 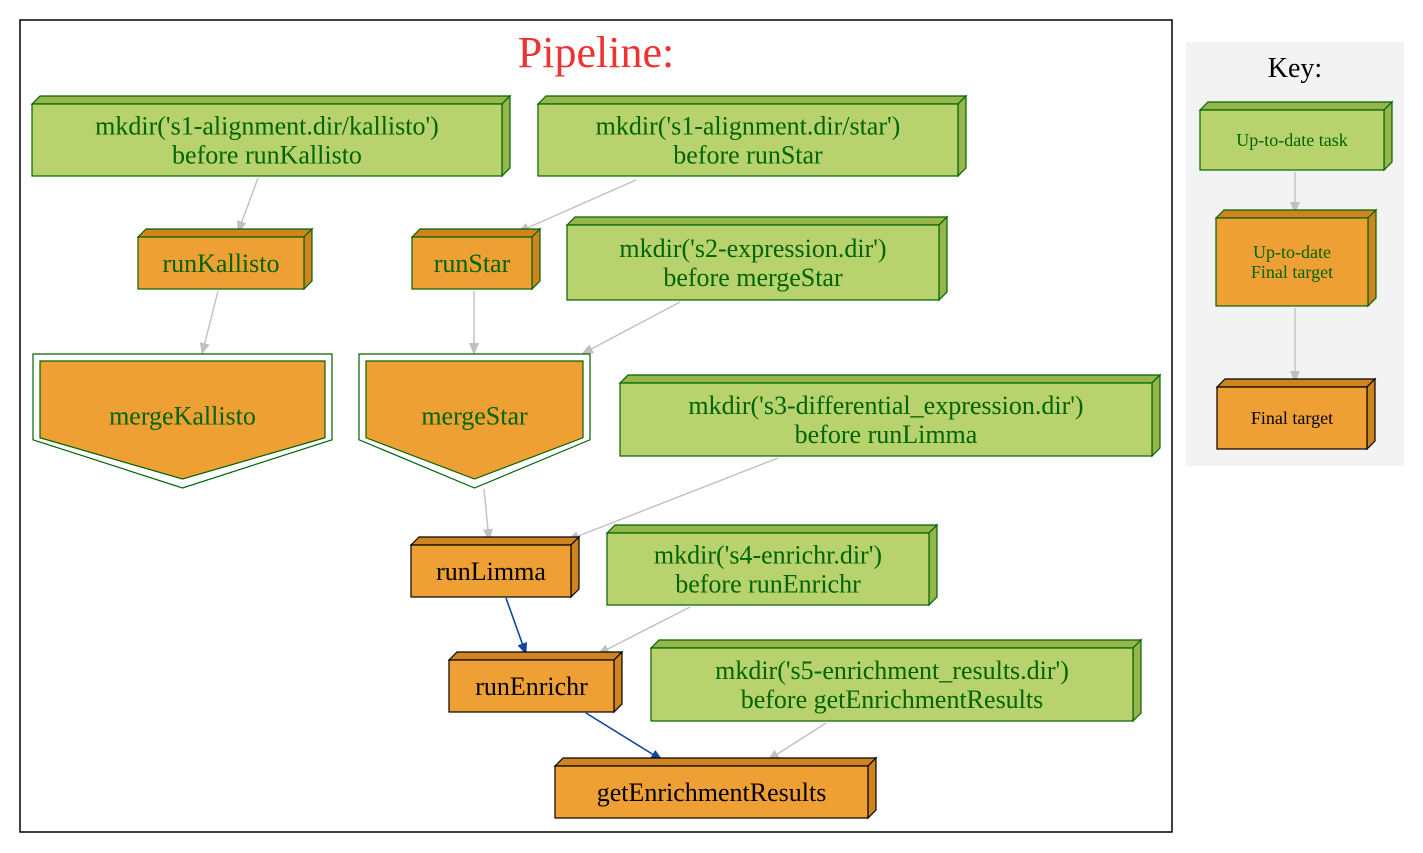 I want to click on node-label: Up-to-date, so click(x=1292, y=252).